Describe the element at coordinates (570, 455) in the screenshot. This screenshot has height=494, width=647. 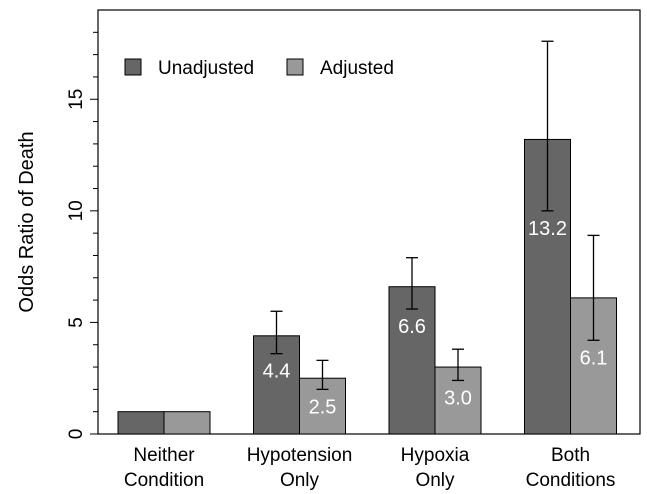
I see `x-category-label-line: Both` at that location.